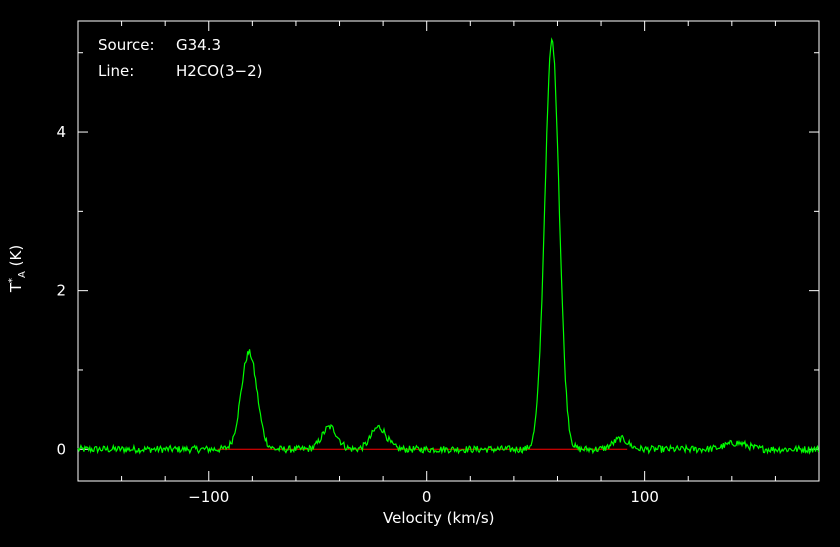 Image resolution: width=840 pixels, height=547 pixels. I want to click on line-key: Line:, so click(116, 71).